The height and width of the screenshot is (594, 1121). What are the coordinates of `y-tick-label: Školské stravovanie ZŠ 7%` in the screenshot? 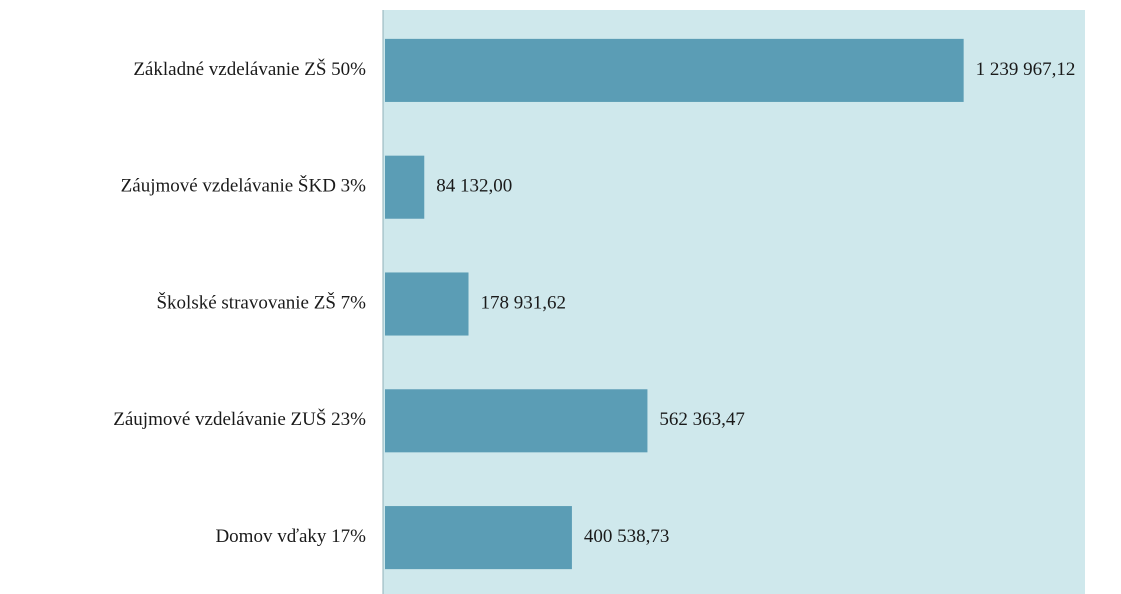 It's located at (261, 302).